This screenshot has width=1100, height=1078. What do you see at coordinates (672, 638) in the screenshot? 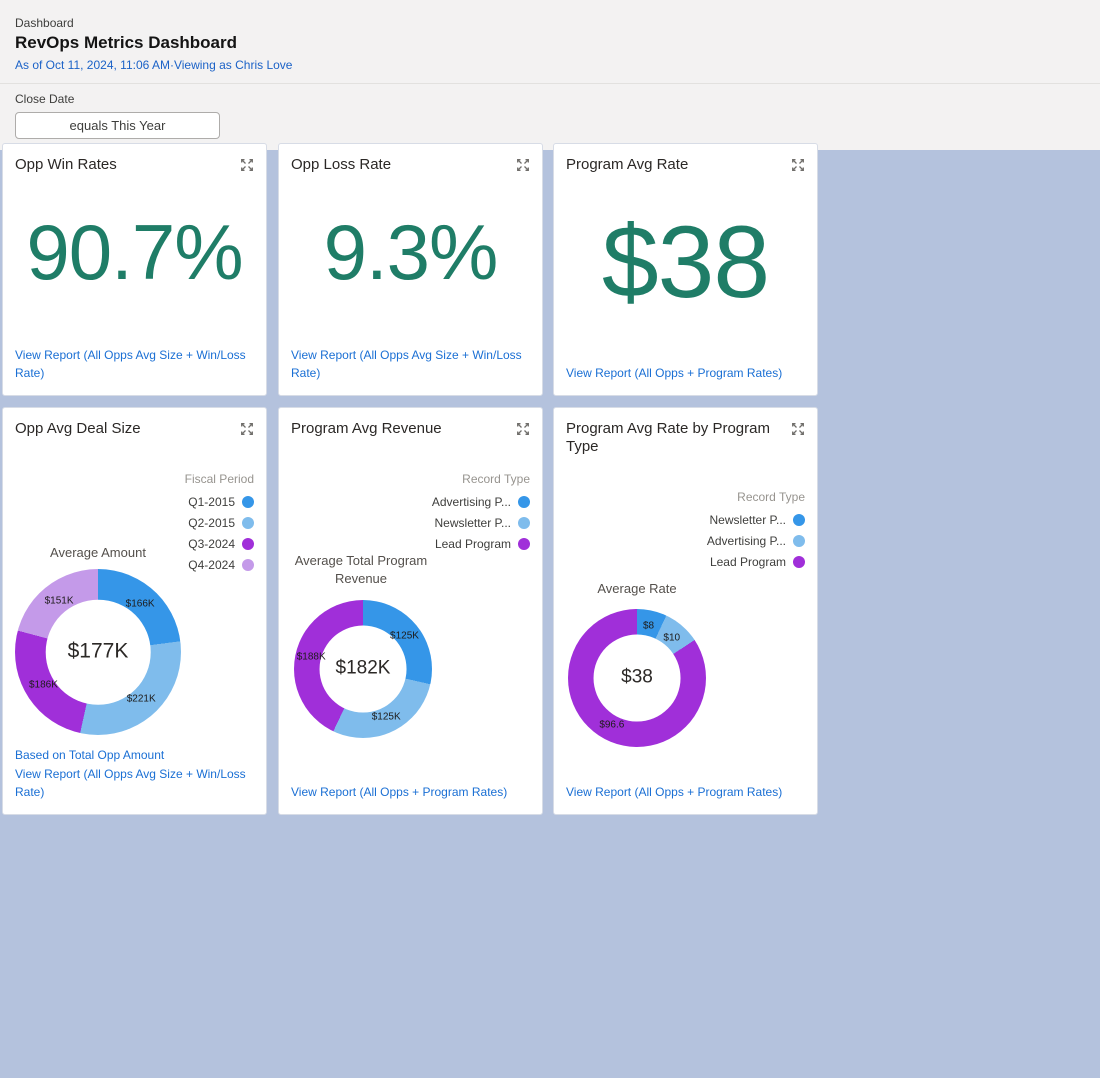
I see `slice-label: $10` at bounding box center [672, 638].